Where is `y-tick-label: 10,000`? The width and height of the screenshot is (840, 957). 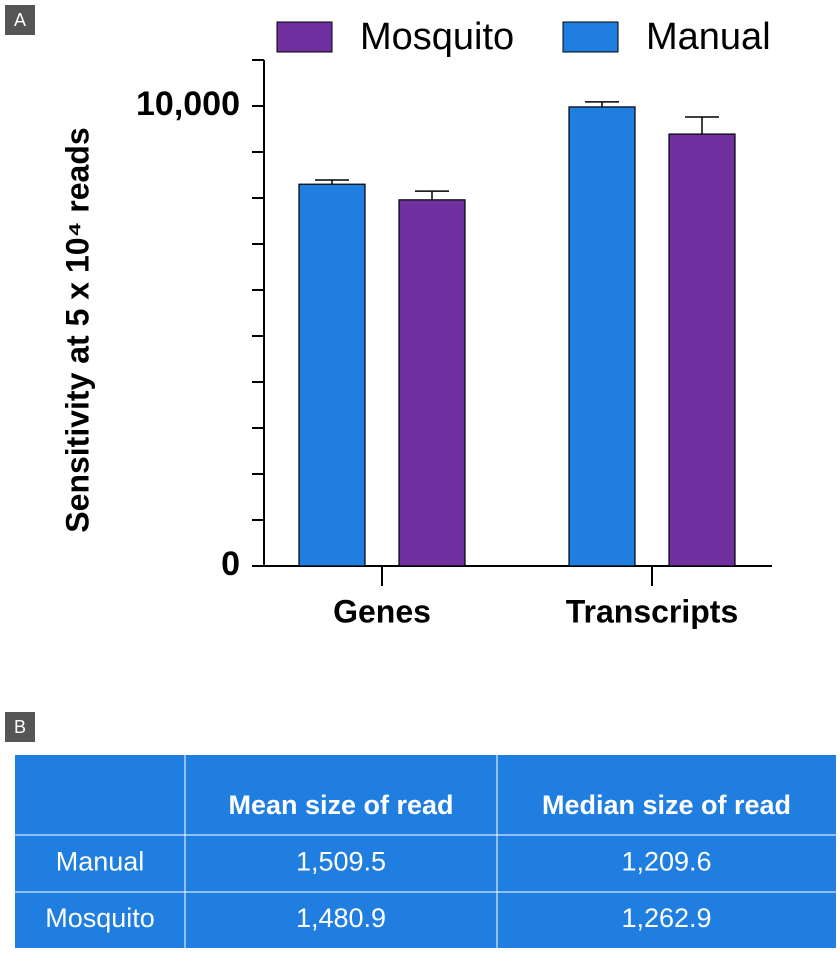 y-tick-label: 10,000 is located at coordinates (188, 104).